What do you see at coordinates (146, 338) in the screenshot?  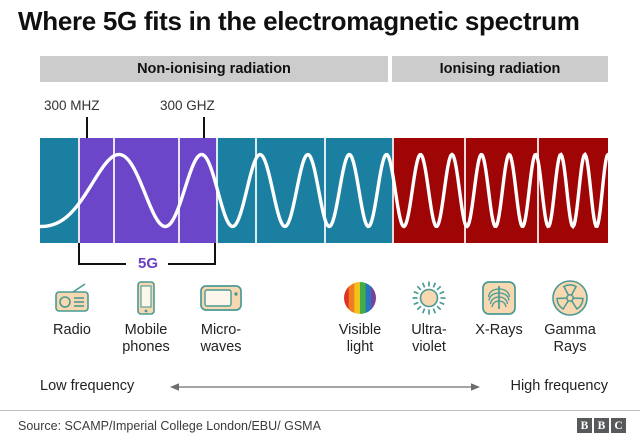 I see `icon-caption-mobile: Mobile phones` at bounding box center [146, 338].